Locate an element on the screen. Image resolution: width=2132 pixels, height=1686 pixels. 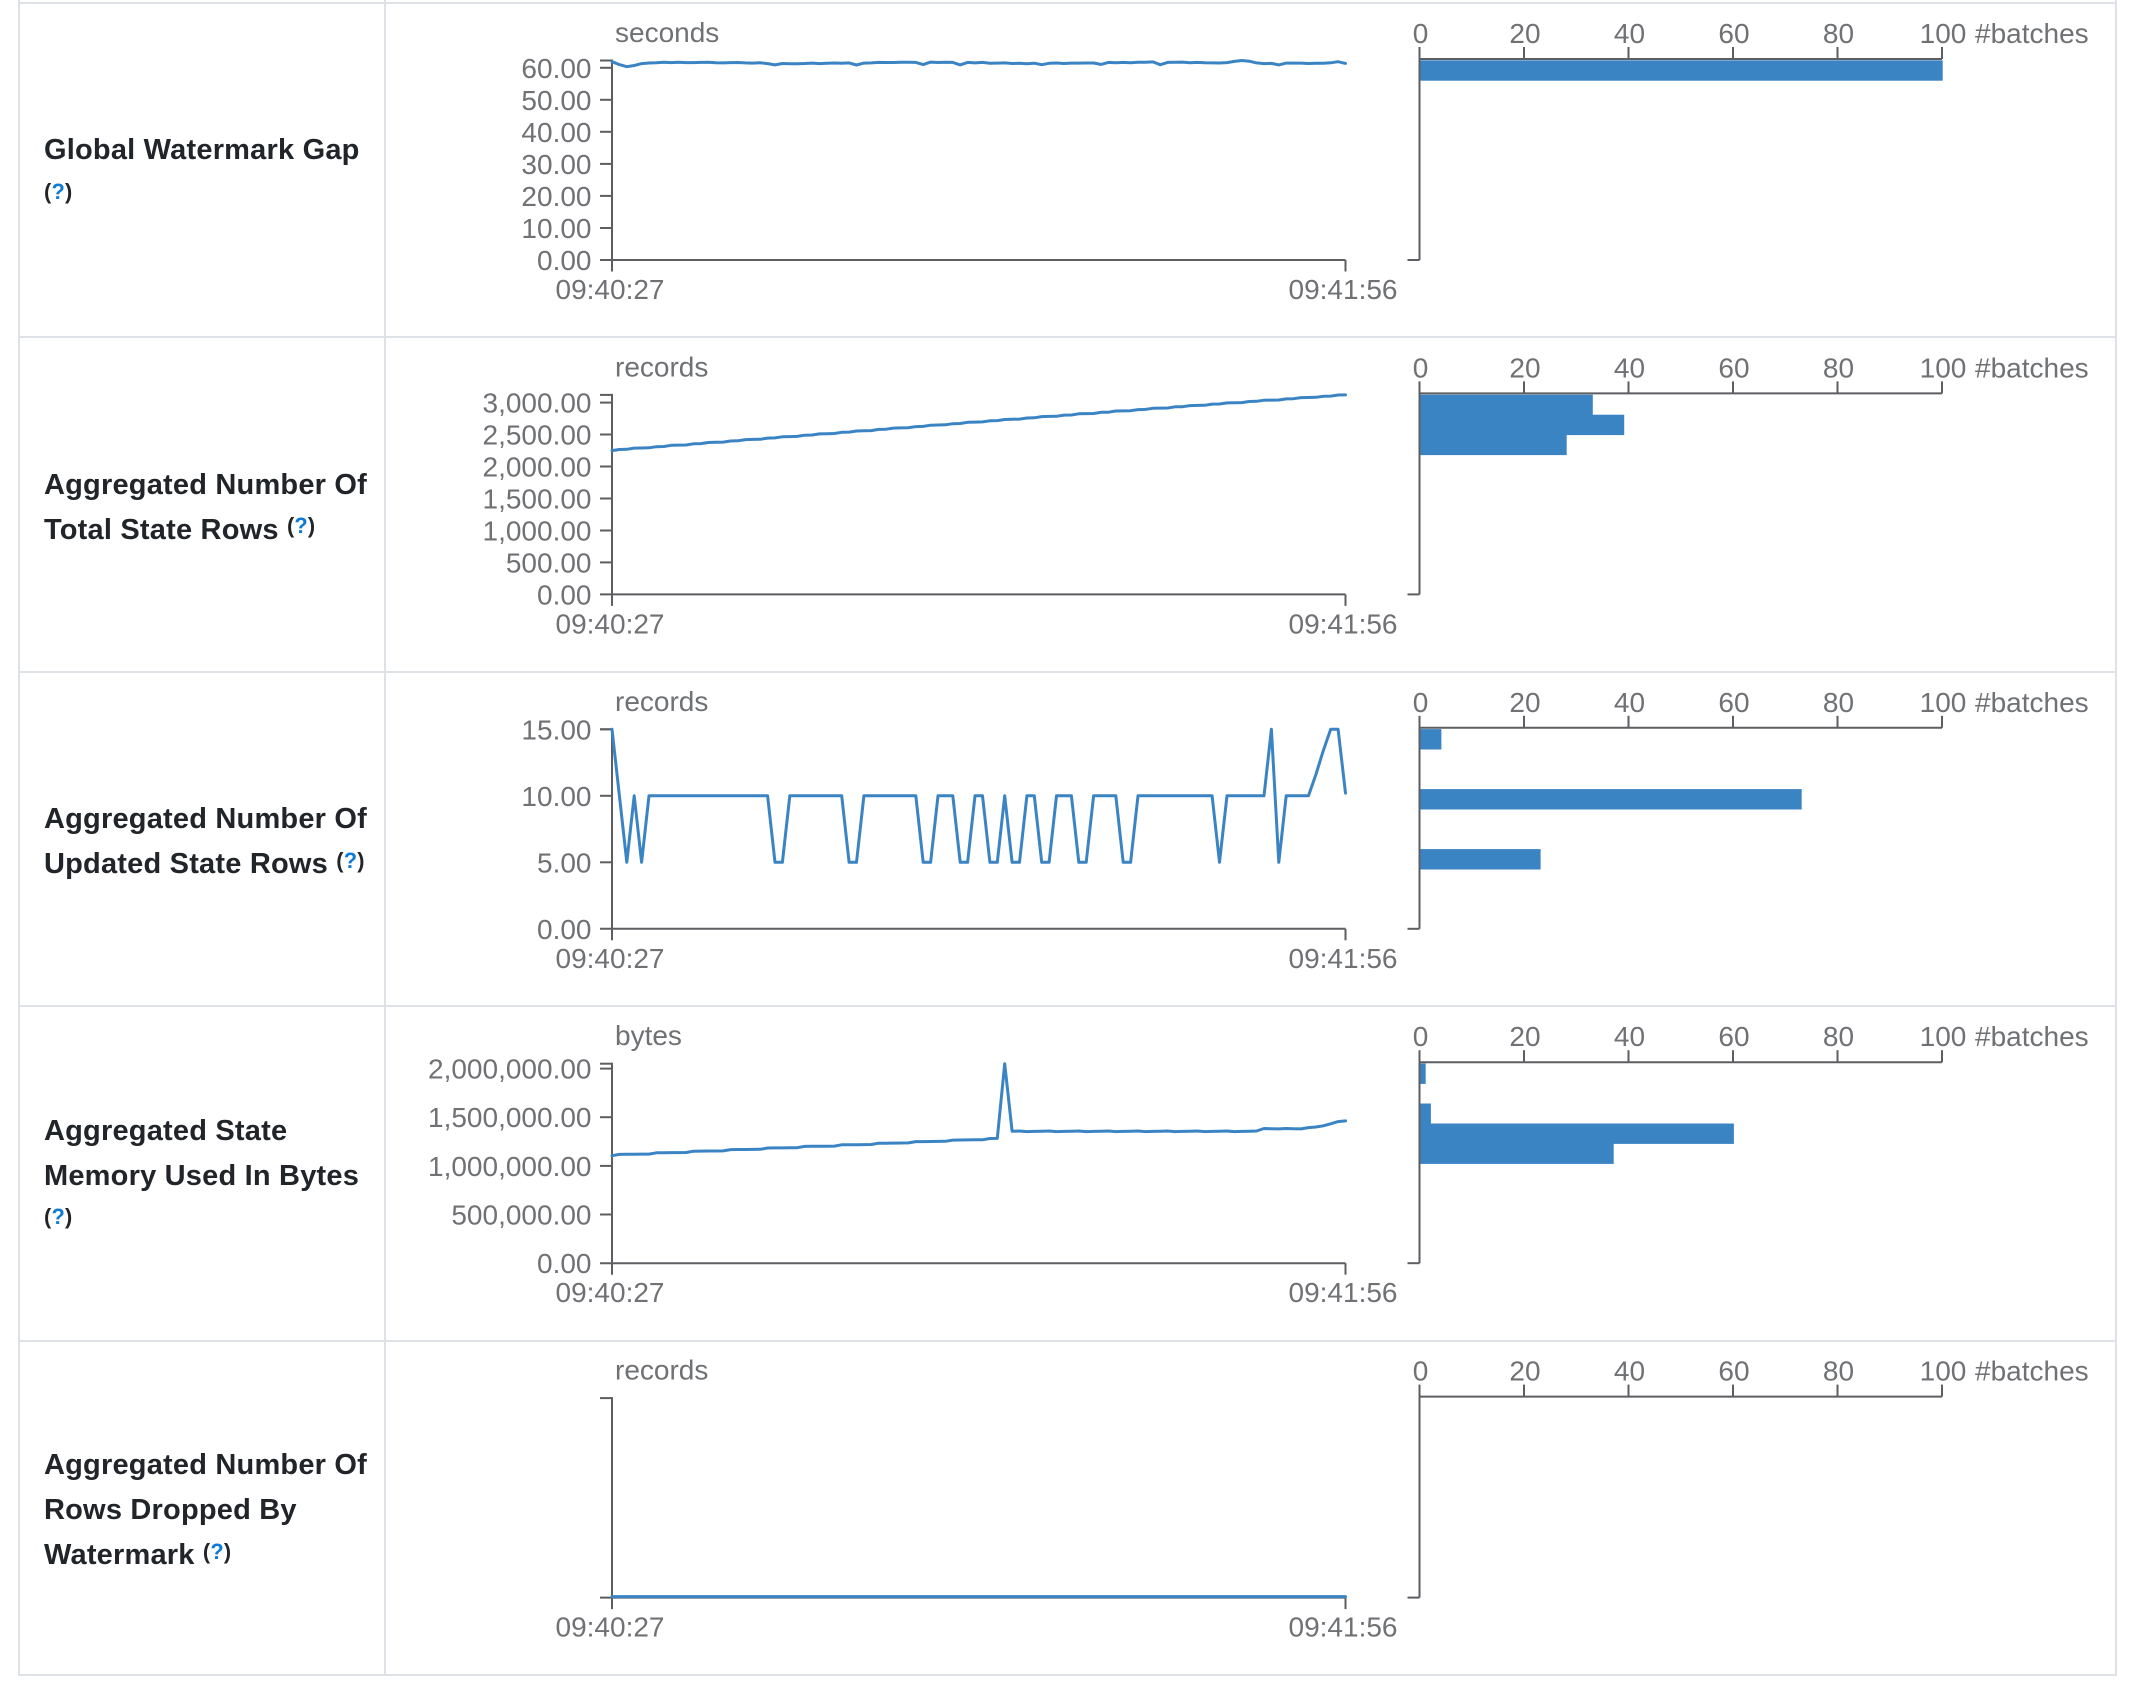
svg-text: 40.00 is located at coordinates (556, 132).